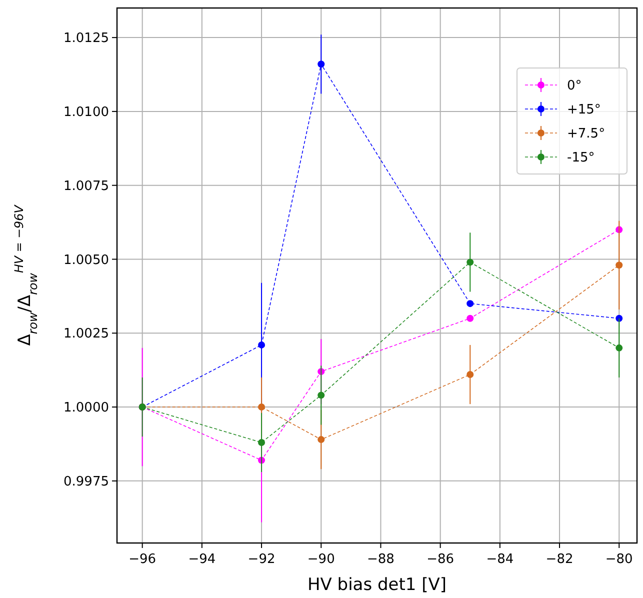 This screenshot has width=643, height=598. What do you see at coordinates (86, 482) in the screenshot?
I see `y-tick-label: 0.9975` at bounding box center [86, 482].